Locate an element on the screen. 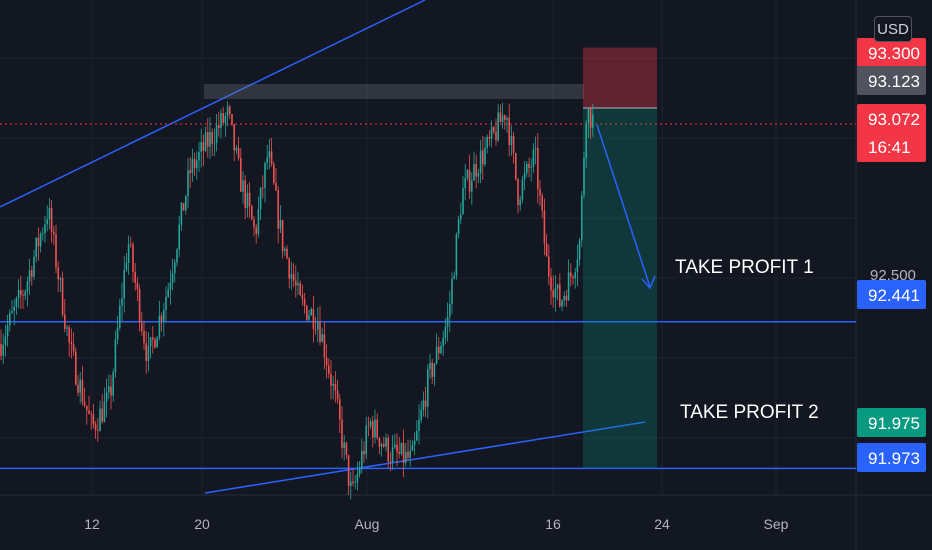  price-label-horizontal-line: 91.973 is located at coordinates (891, 457).